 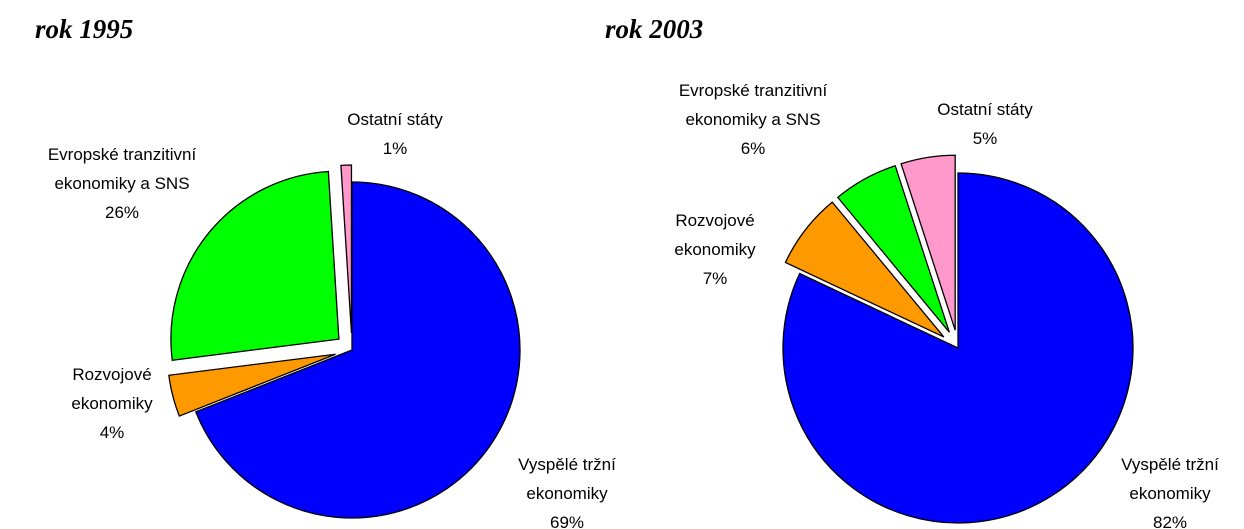 I want to click on slice-value-label: 7%, so click(x=715, y=278).